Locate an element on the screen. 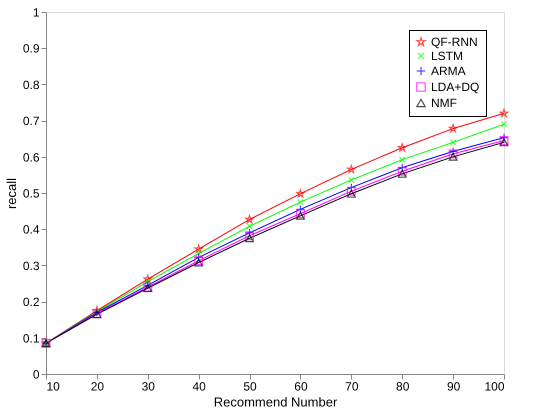  y-tick-label: 0.2 is located at coordinates (31, 302).